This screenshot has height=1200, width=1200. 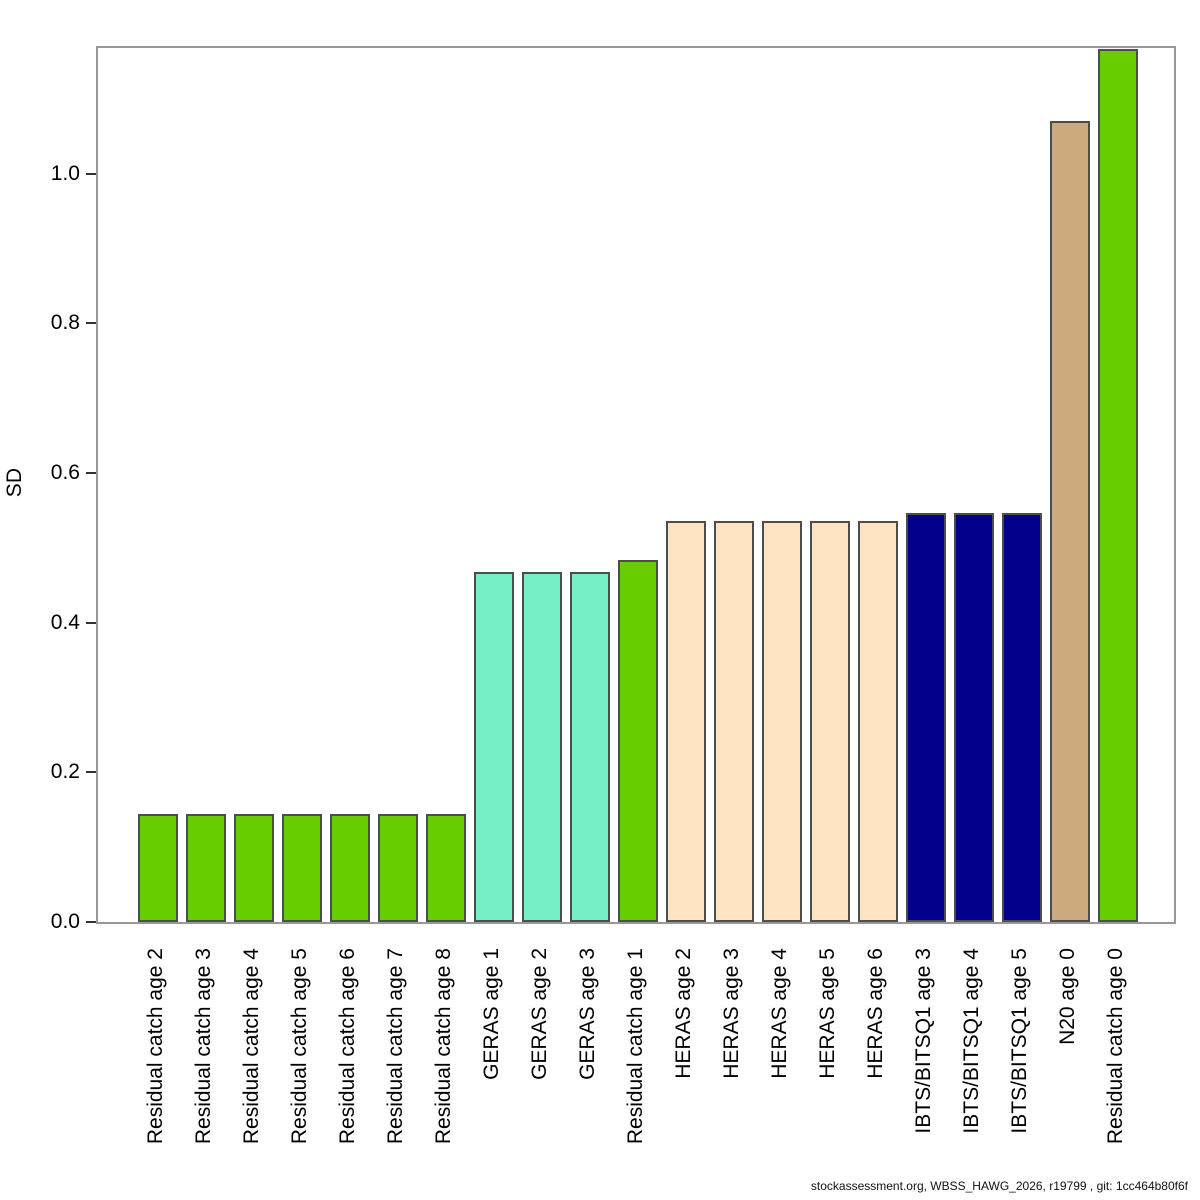 I want to click on x-axis-label: Residual catch age 7, so click(x=395, y=1046).